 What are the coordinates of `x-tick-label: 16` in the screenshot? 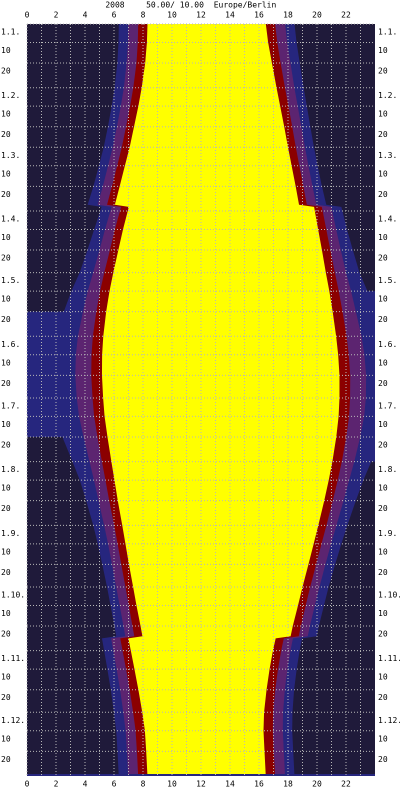 It's located at (259, 15).